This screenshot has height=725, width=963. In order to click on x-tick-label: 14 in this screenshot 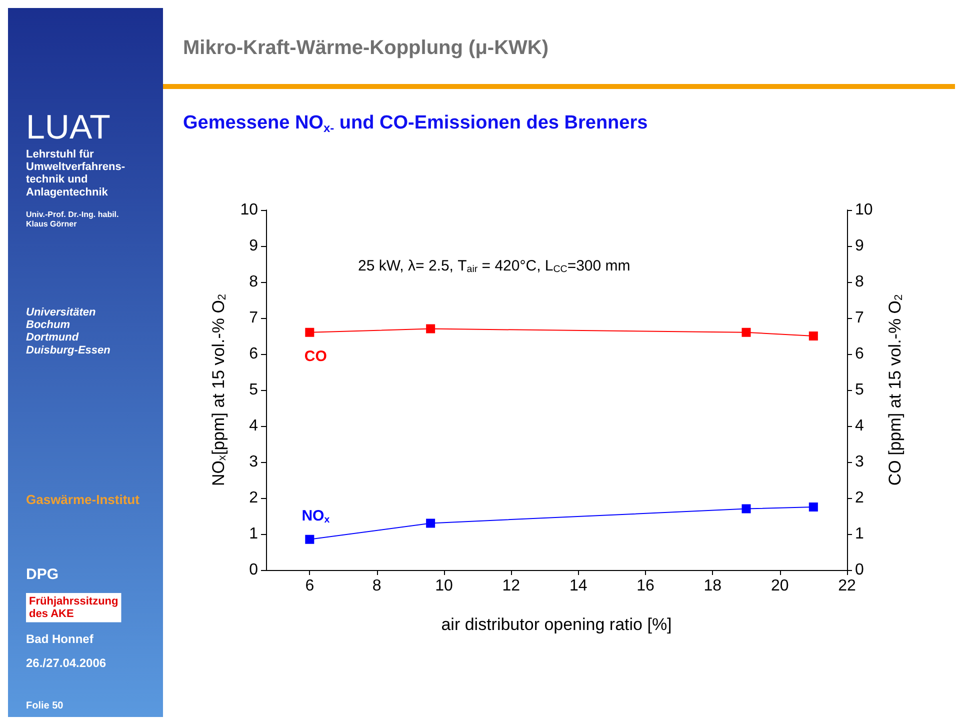, I will do `click(578, 586)`.